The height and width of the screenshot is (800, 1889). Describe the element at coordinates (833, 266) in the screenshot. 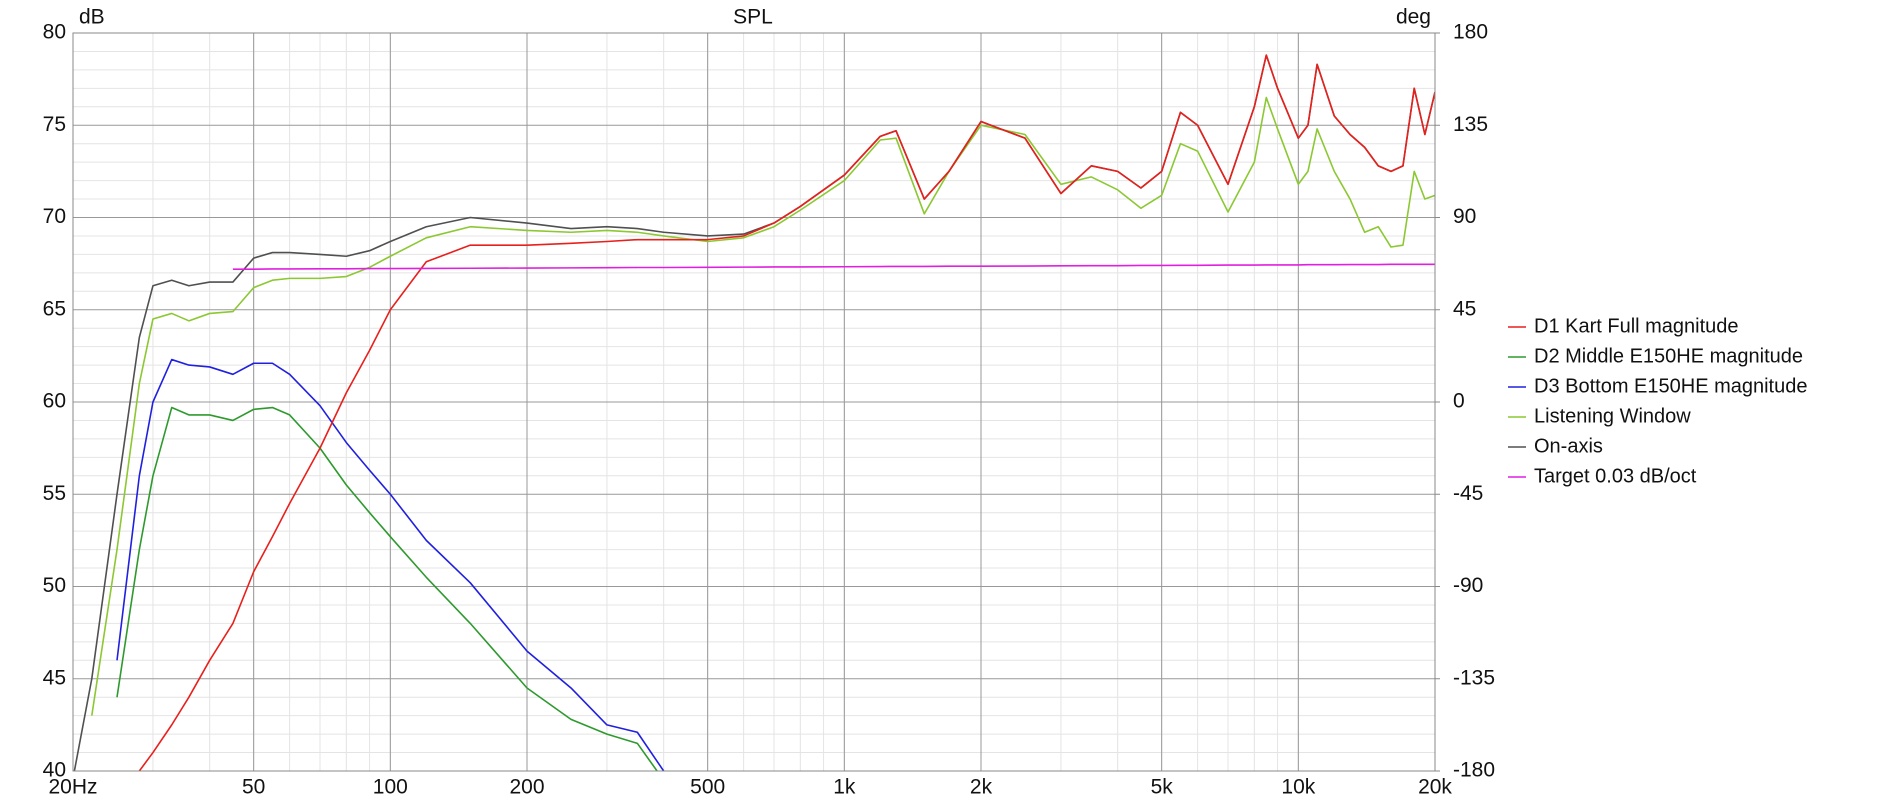

I see `series-line` at that location.